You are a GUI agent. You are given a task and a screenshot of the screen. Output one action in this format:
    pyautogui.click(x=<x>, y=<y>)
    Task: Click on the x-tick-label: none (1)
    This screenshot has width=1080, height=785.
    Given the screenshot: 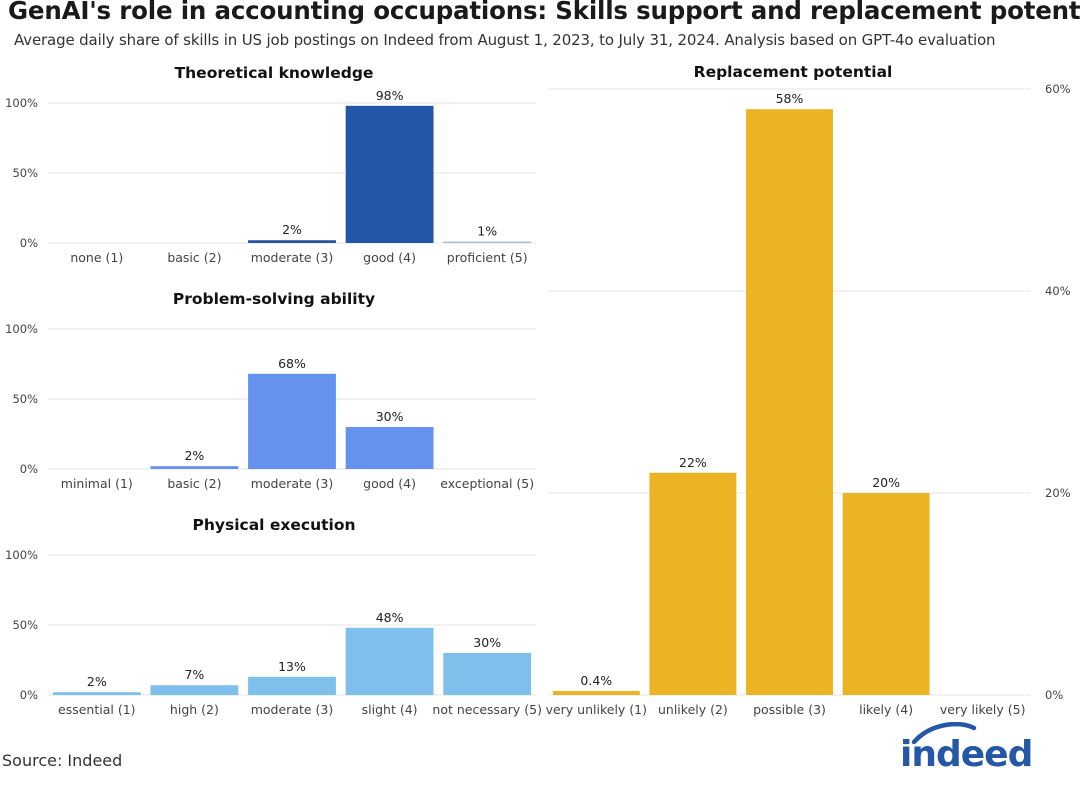 What is the action you would take?
    pyautogui.click(x=96, y=257)
    